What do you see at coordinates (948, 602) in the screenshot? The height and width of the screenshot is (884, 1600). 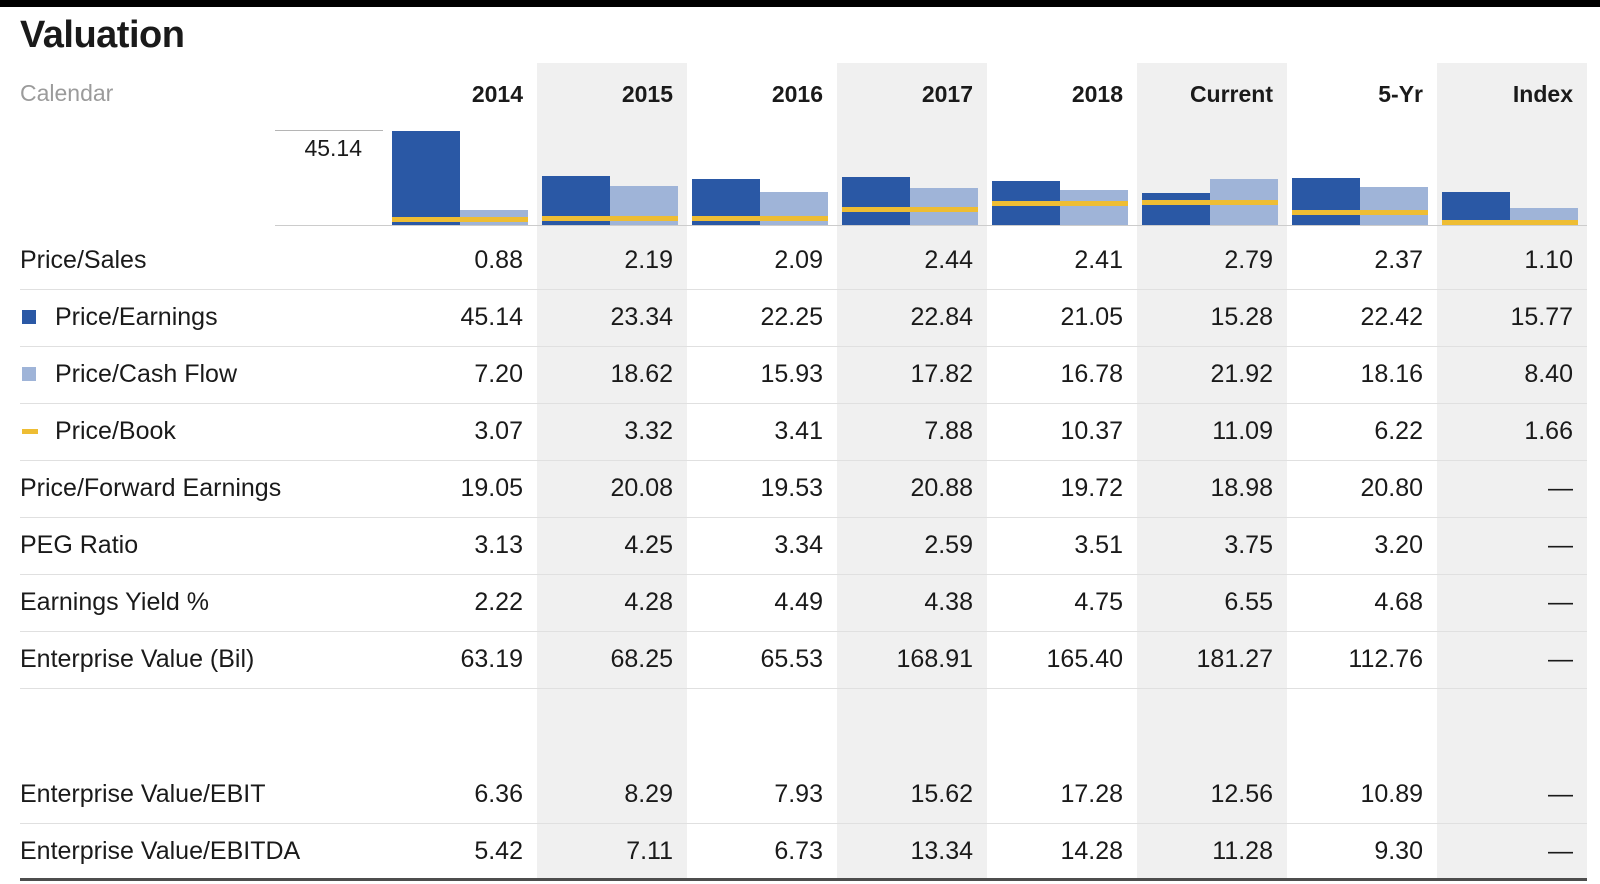 I see `value-cell: 4.38` at bounding box center [948, 602].